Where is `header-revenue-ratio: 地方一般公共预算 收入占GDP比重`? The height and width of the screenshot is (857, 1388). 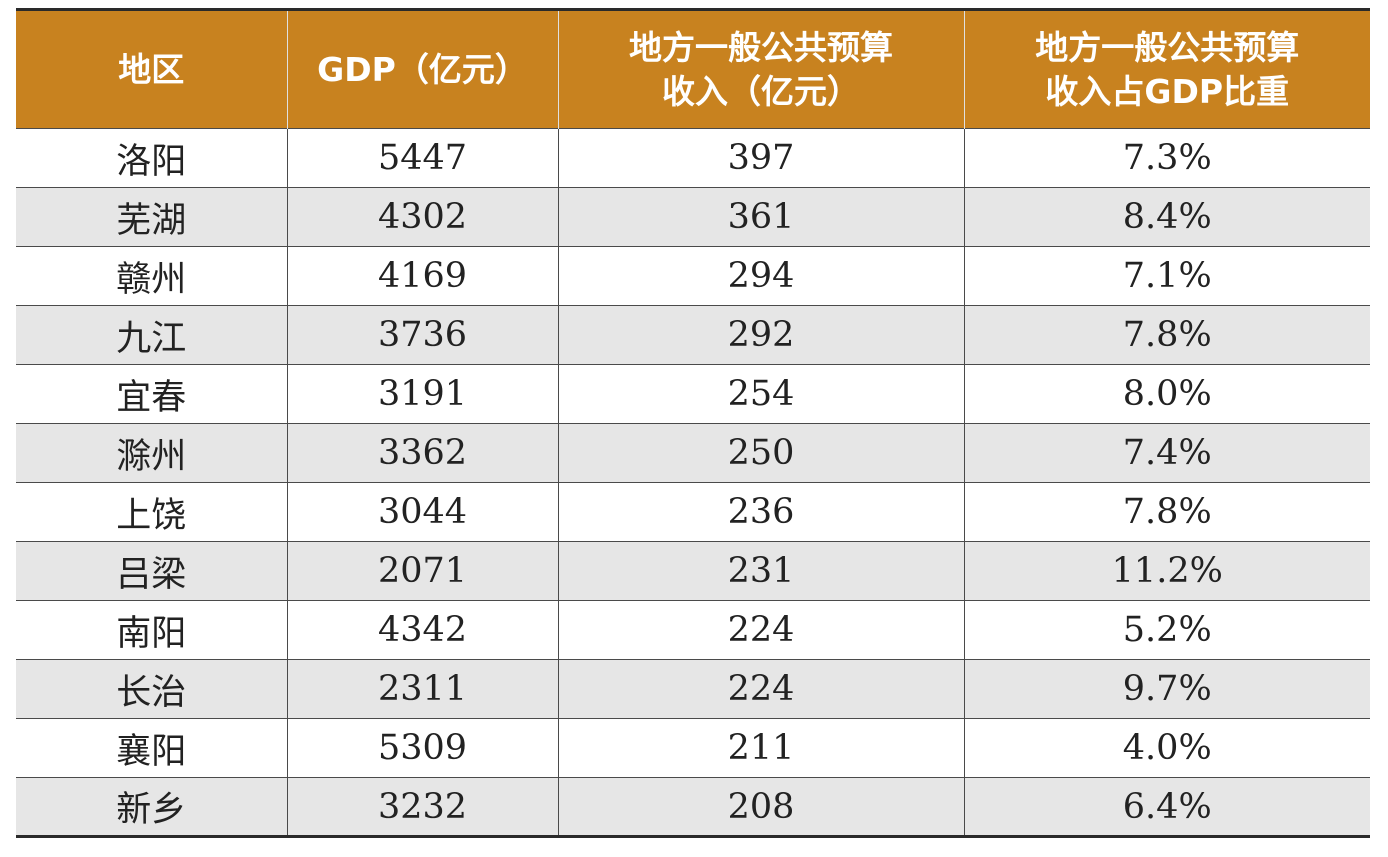
header-revenue-ratio: 地方一般公共预算 收入占GDP比重 is located at coordinates (1166, 68).